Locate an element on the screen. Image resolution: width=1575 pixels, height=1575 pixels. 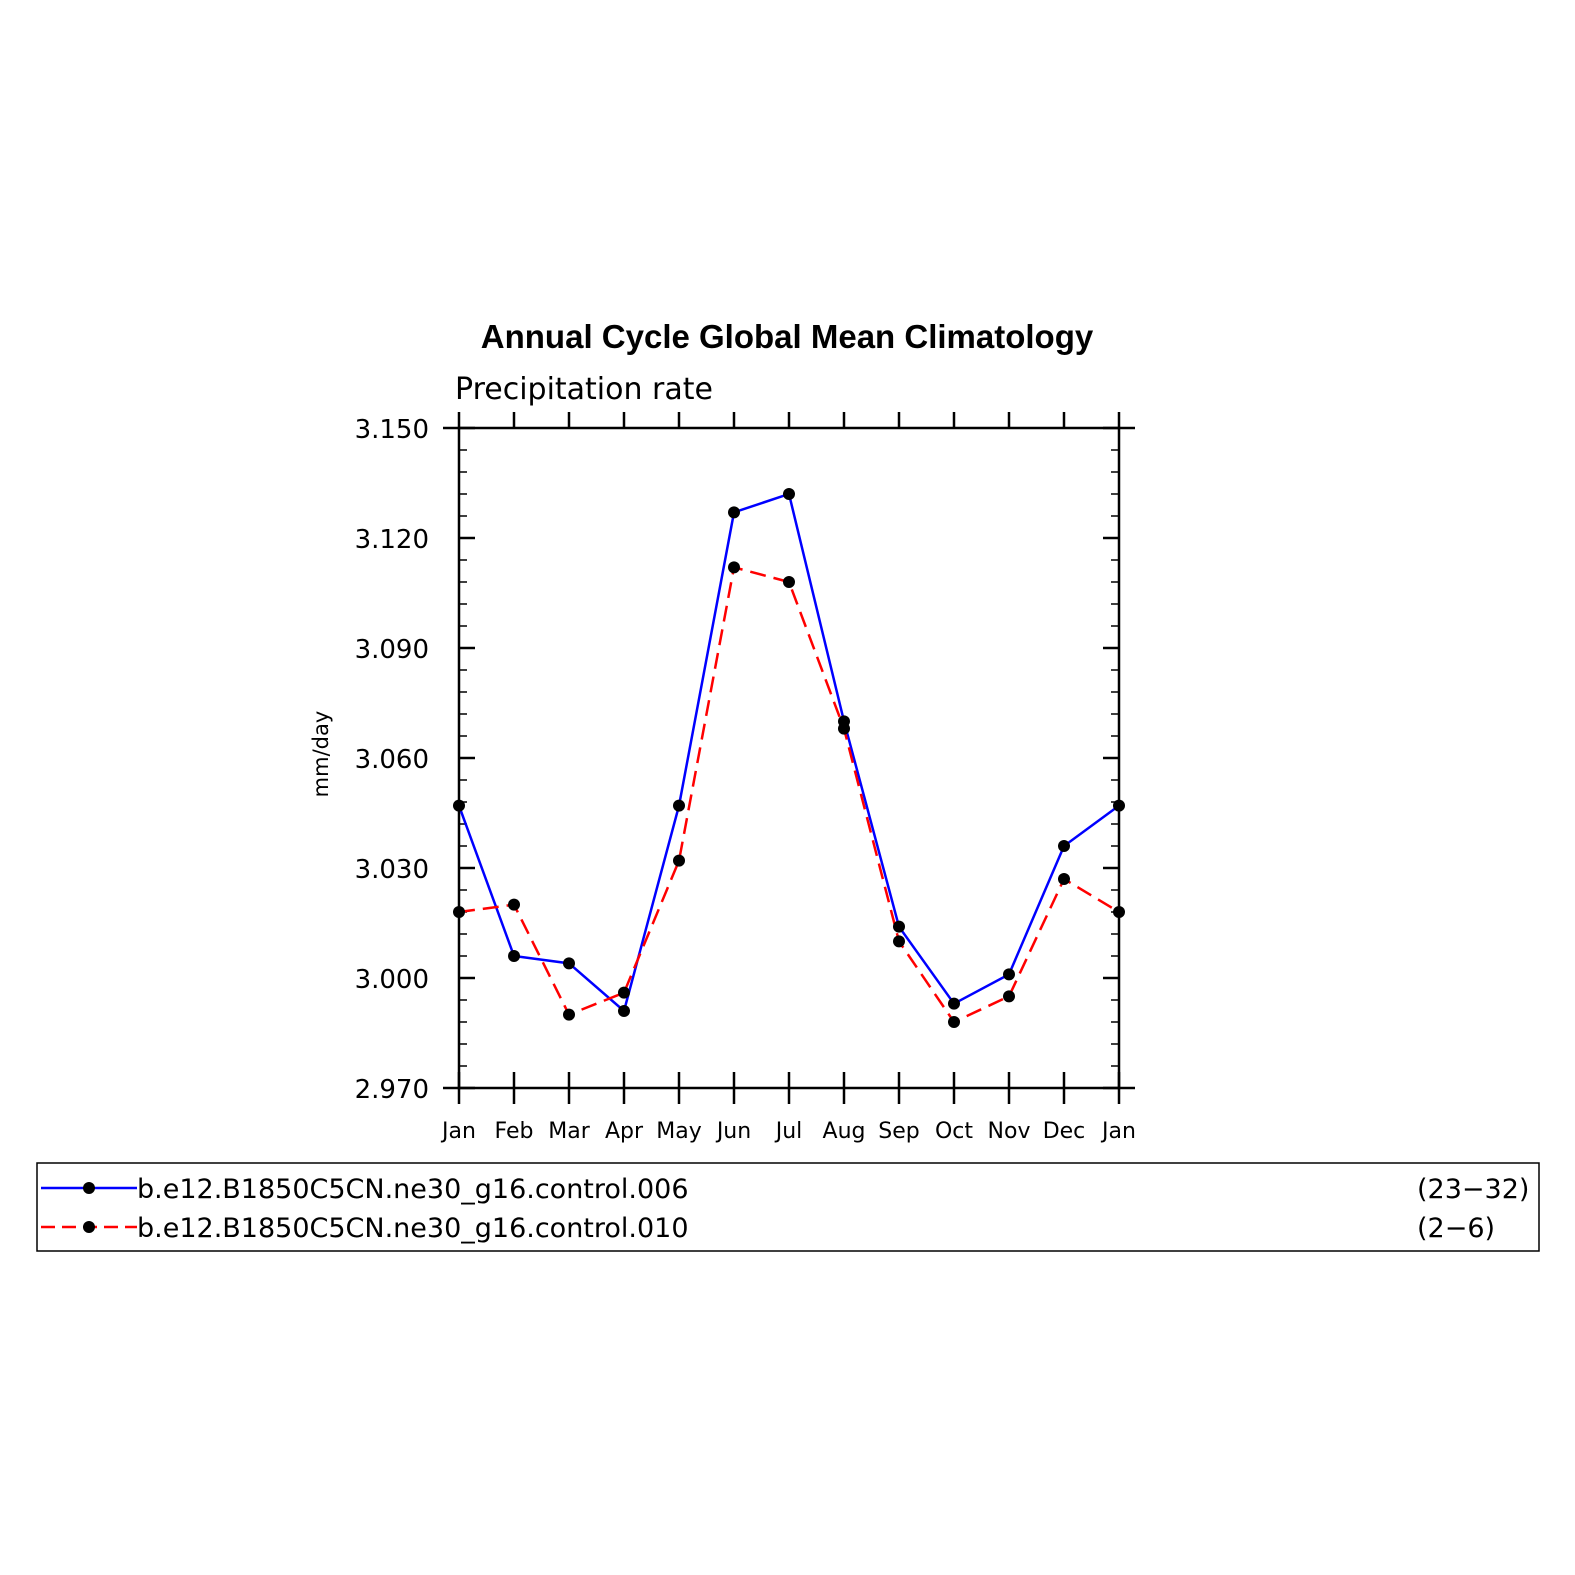
y-tick-label: 3.150 is located at coordinates (392, 430).